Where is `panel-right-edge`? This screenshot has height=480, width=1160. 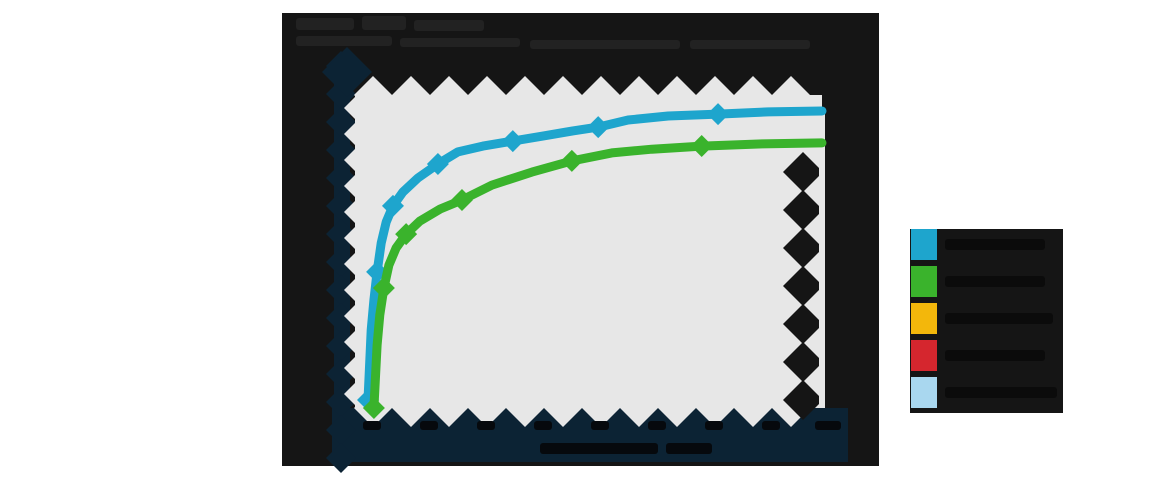
panel-right-edge is located at coordinates (822, 258).